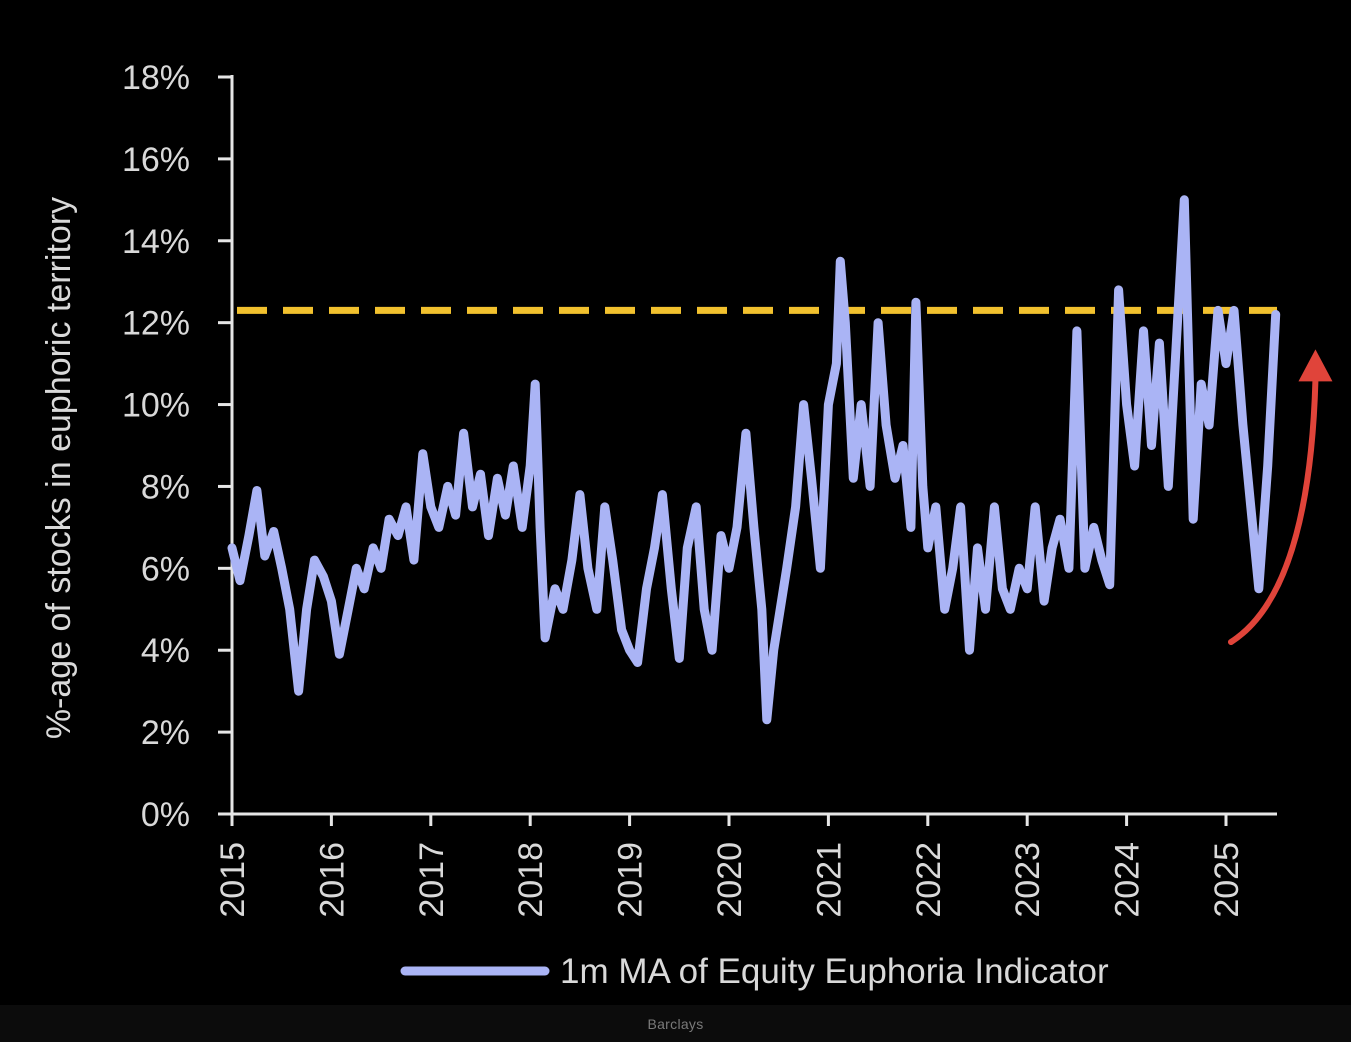  I want to click on x-tick-label: 2022, so click(929, 880).